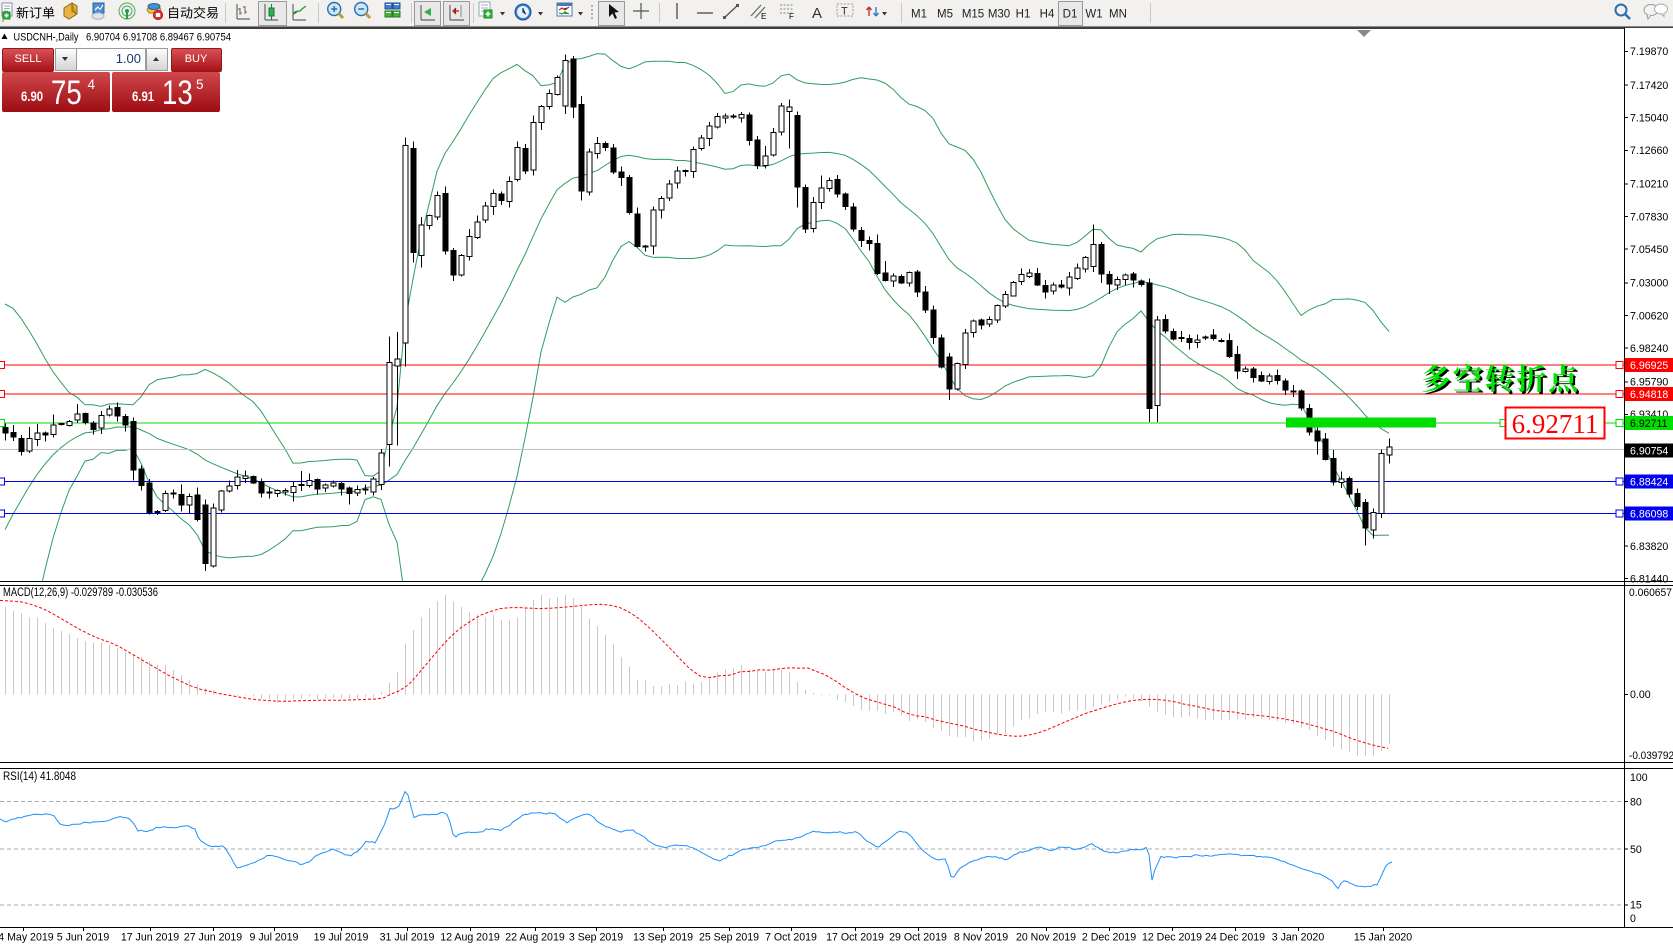 The height and width of the screenshot is (948, 1673). I want to click on svg-text: A, so click(817, 13).